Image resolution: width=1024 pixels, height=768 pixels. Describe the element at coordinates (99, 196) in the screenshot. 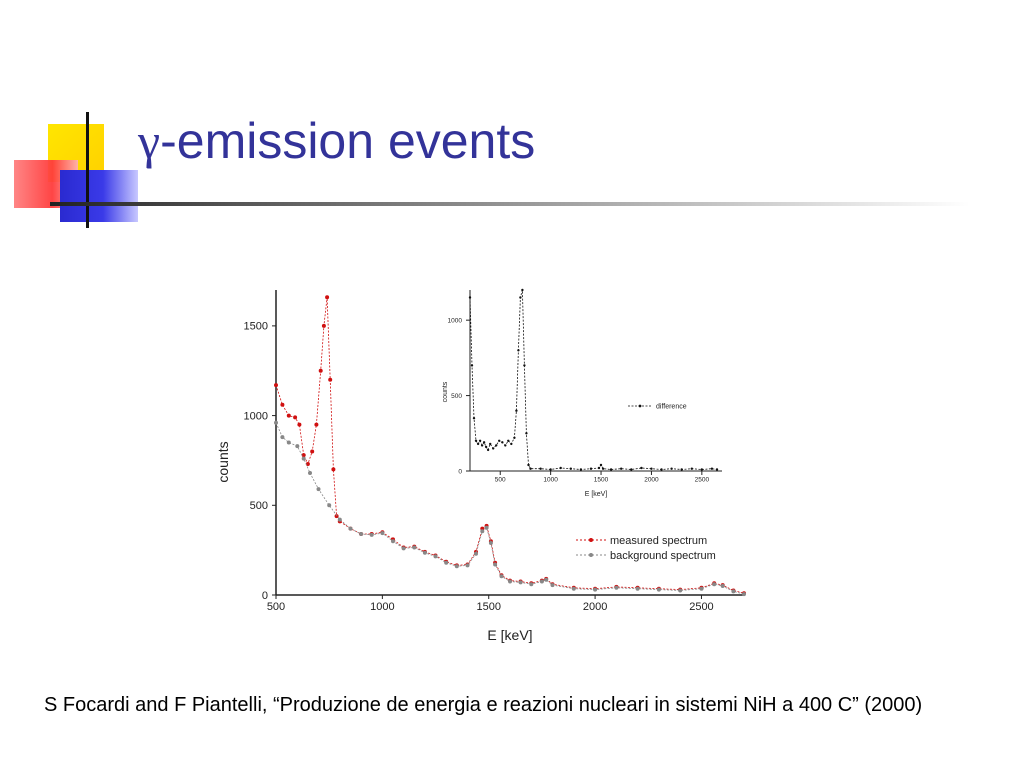

I see `deco-blue-square` at that location.